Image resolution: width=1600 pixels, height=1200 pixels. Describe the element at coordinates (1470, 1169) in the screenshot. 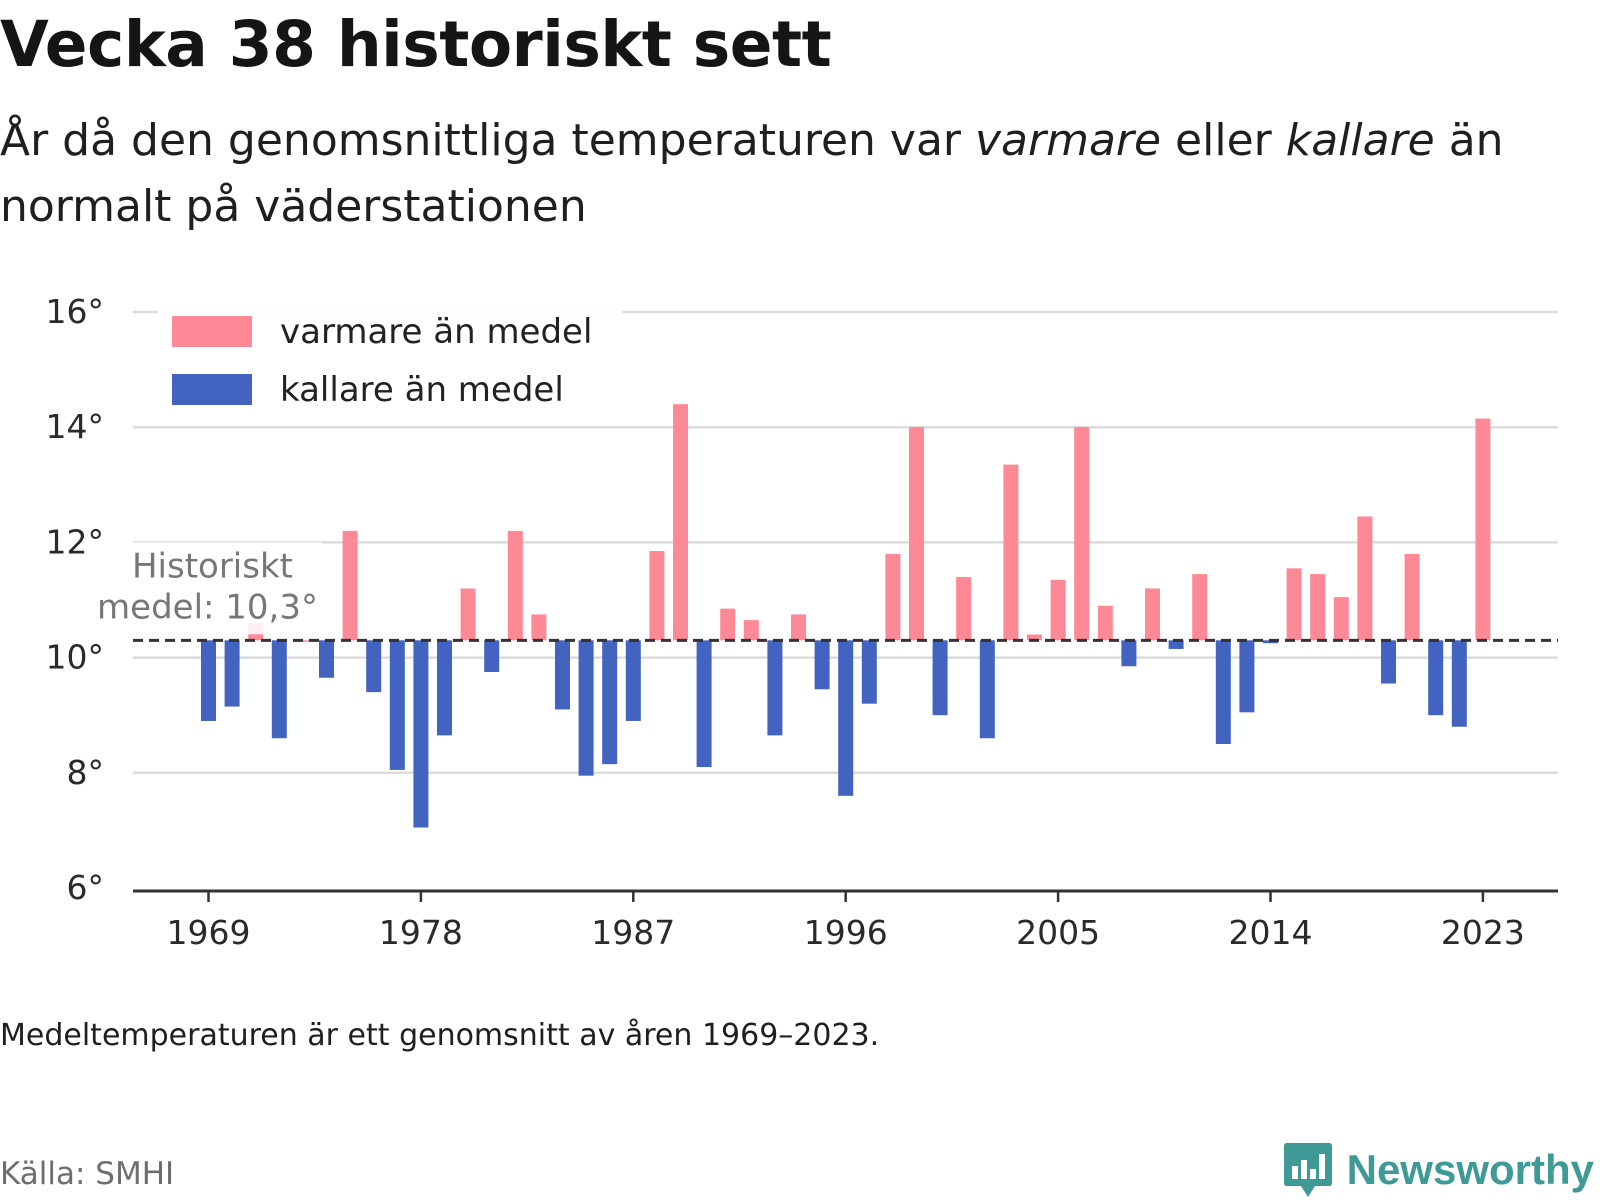

I see `brand-name: Newsworthy` at that location.